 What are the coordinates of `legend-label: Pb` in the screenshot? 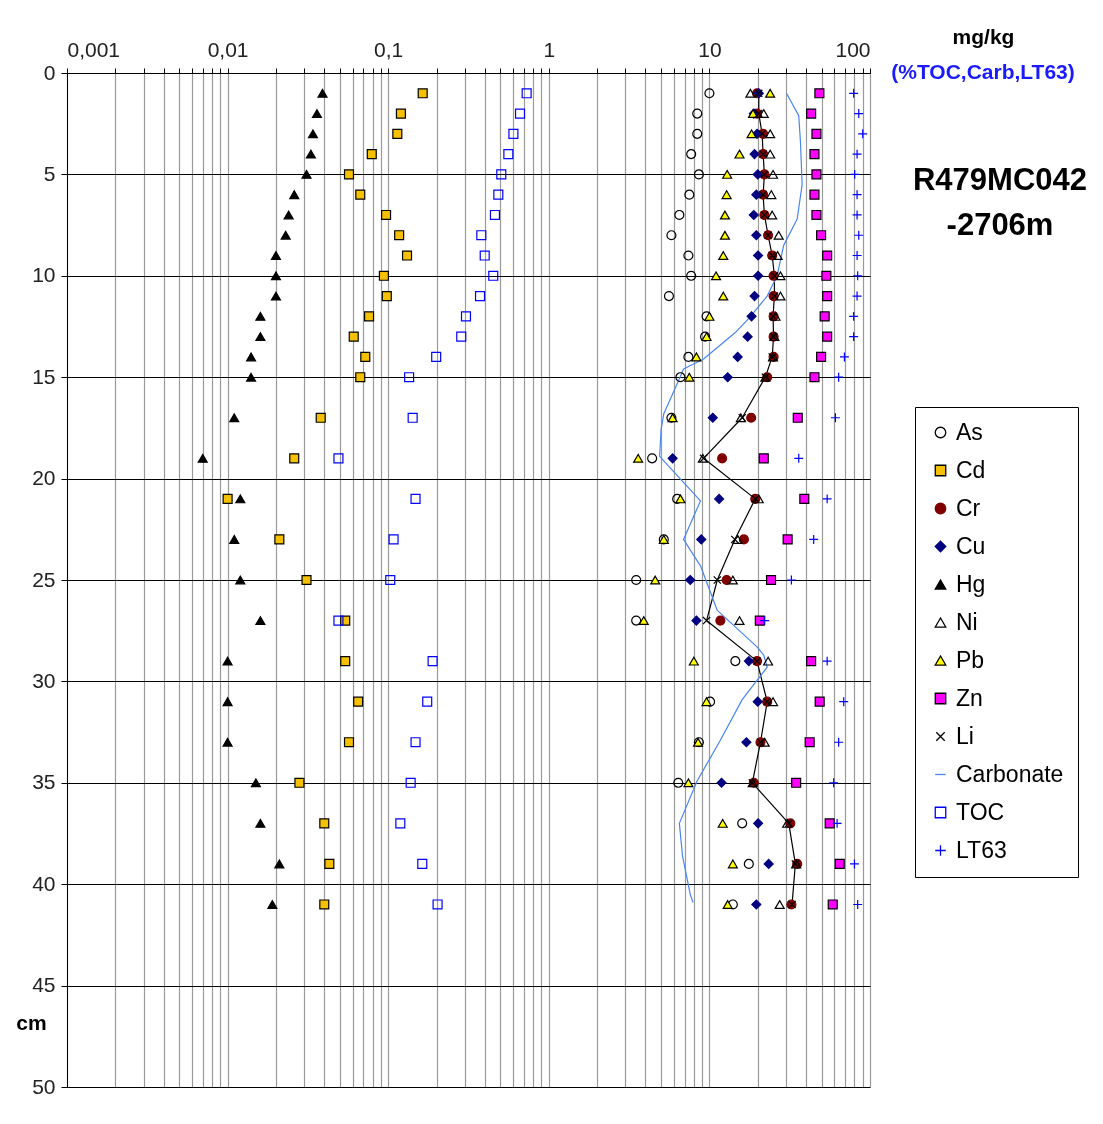 It's located at (970, 659).